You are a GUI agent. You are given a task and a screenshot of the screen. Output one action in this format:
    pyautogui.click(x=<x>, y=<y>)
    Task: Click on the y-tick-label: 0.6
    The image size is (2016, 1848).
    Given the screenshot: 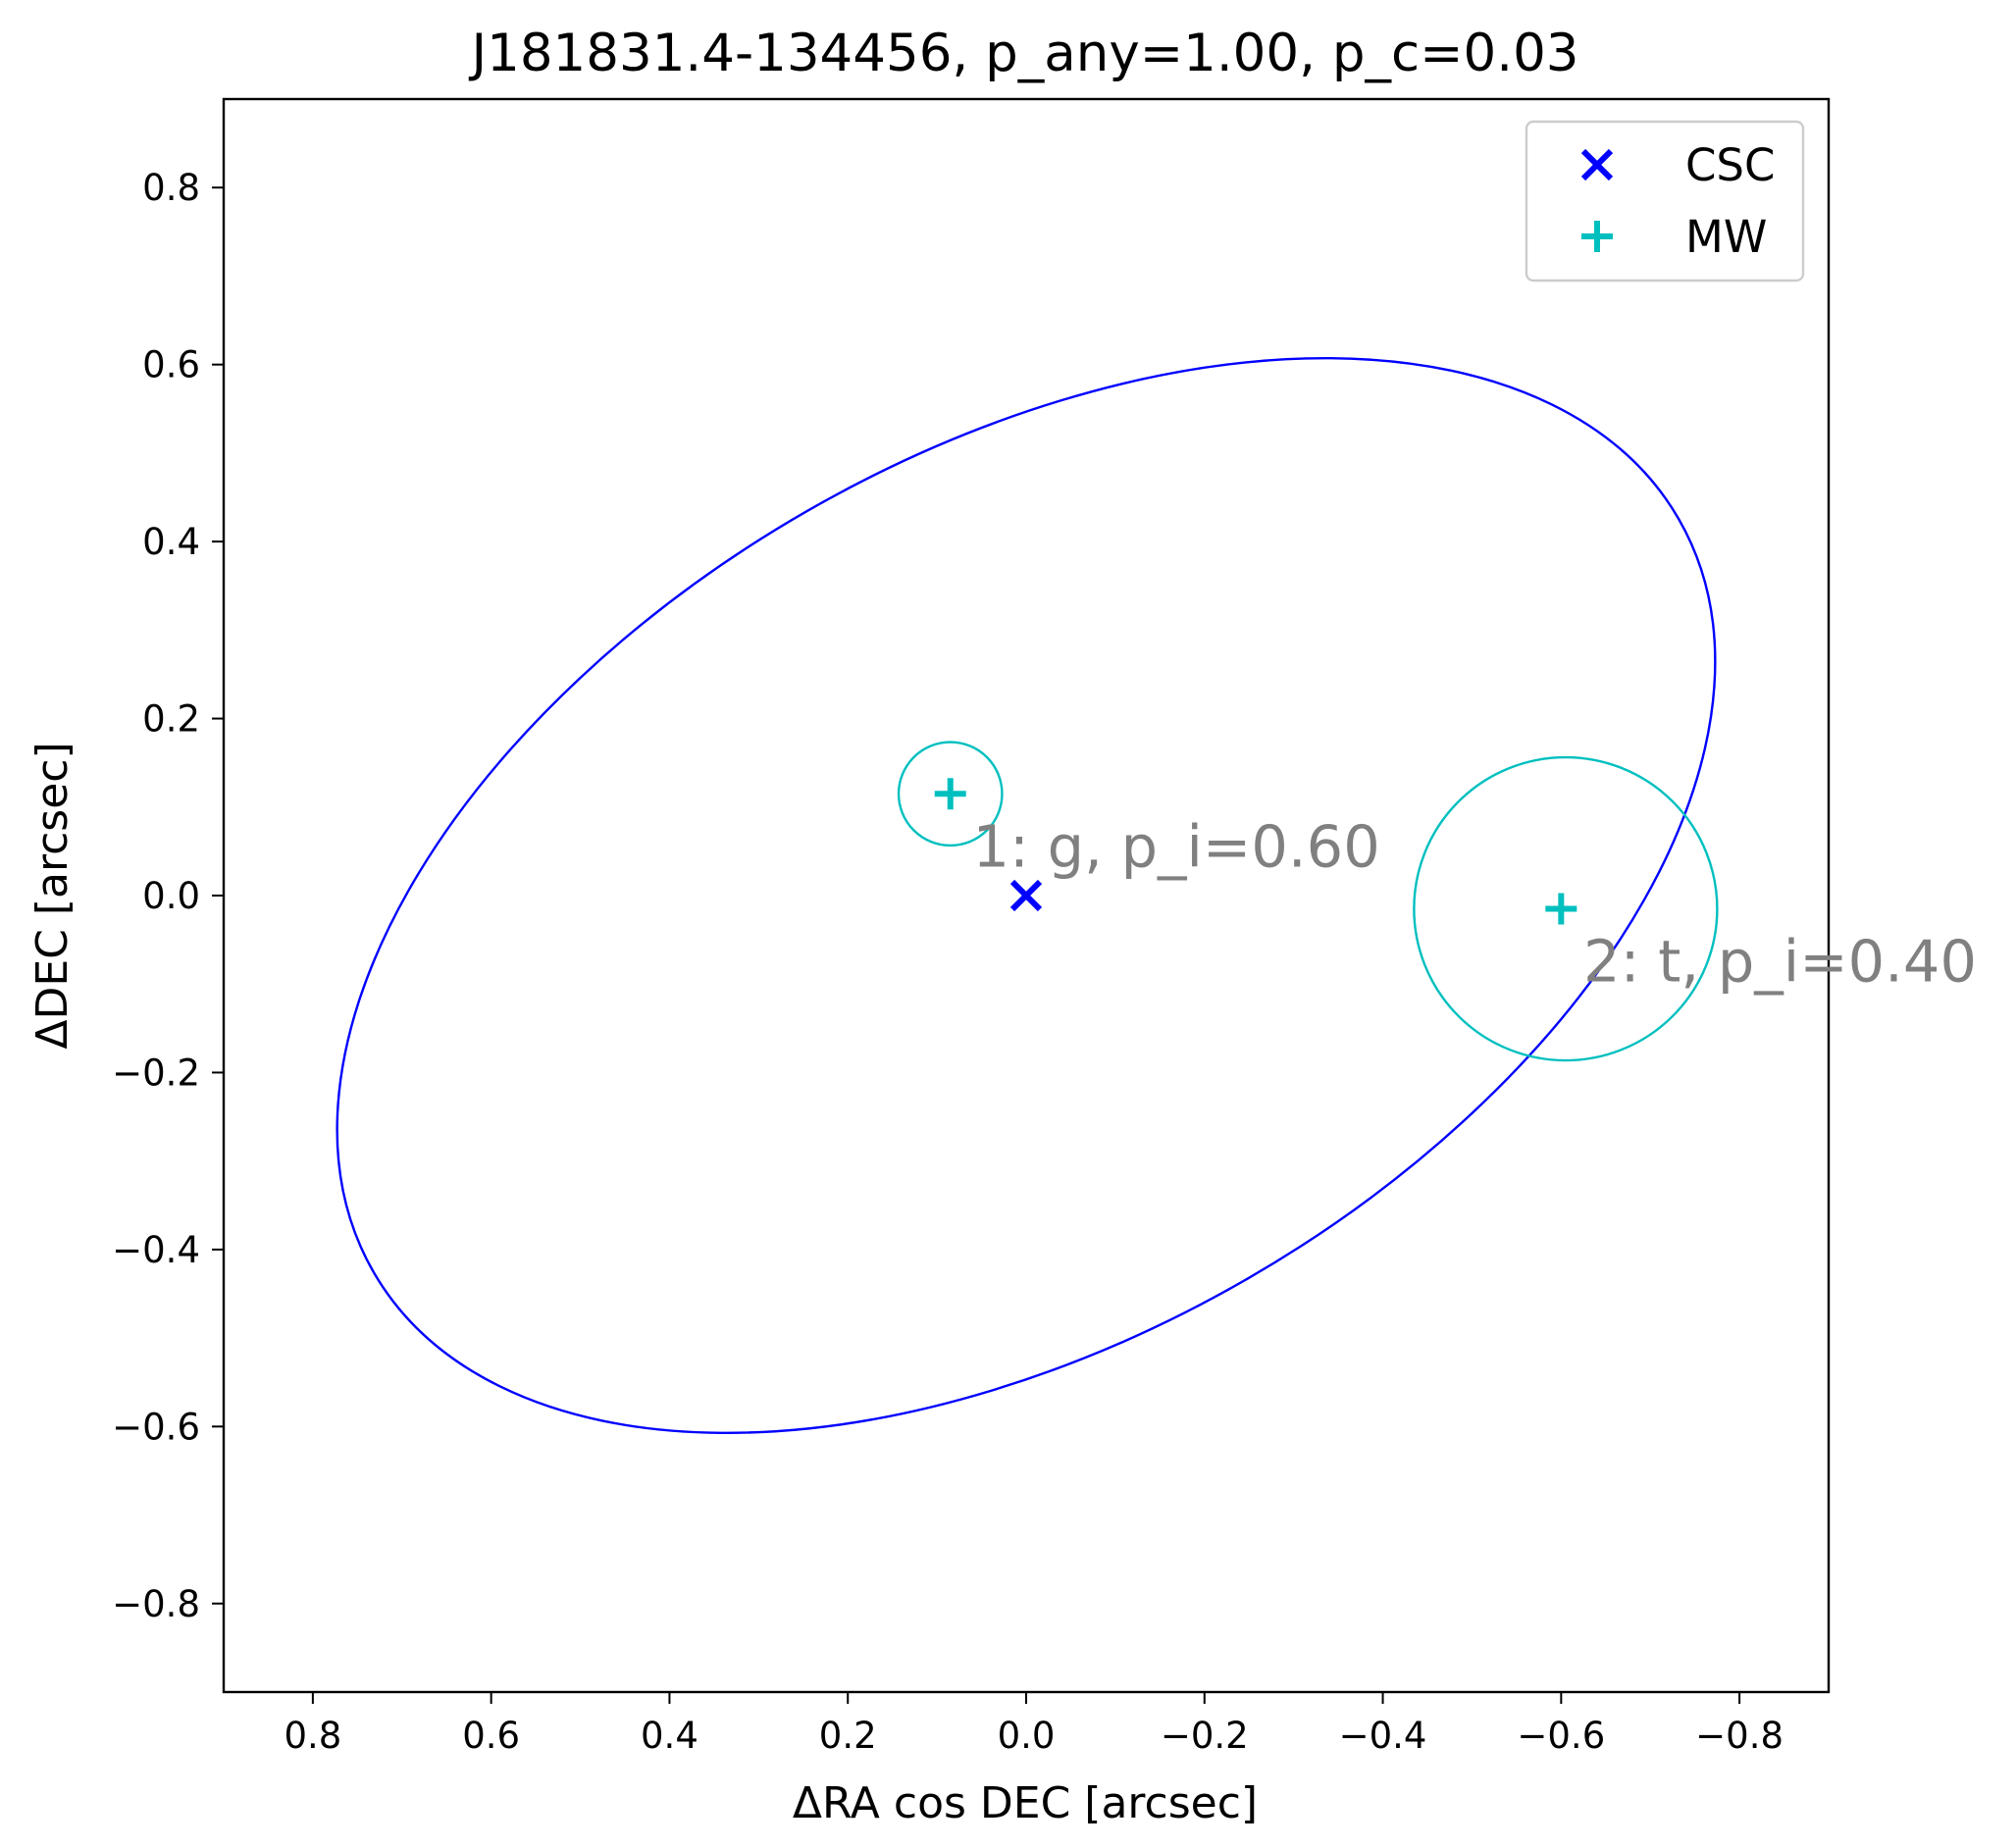 What is the action you would take?
    pyautogui.click(x=171, y=365)
    